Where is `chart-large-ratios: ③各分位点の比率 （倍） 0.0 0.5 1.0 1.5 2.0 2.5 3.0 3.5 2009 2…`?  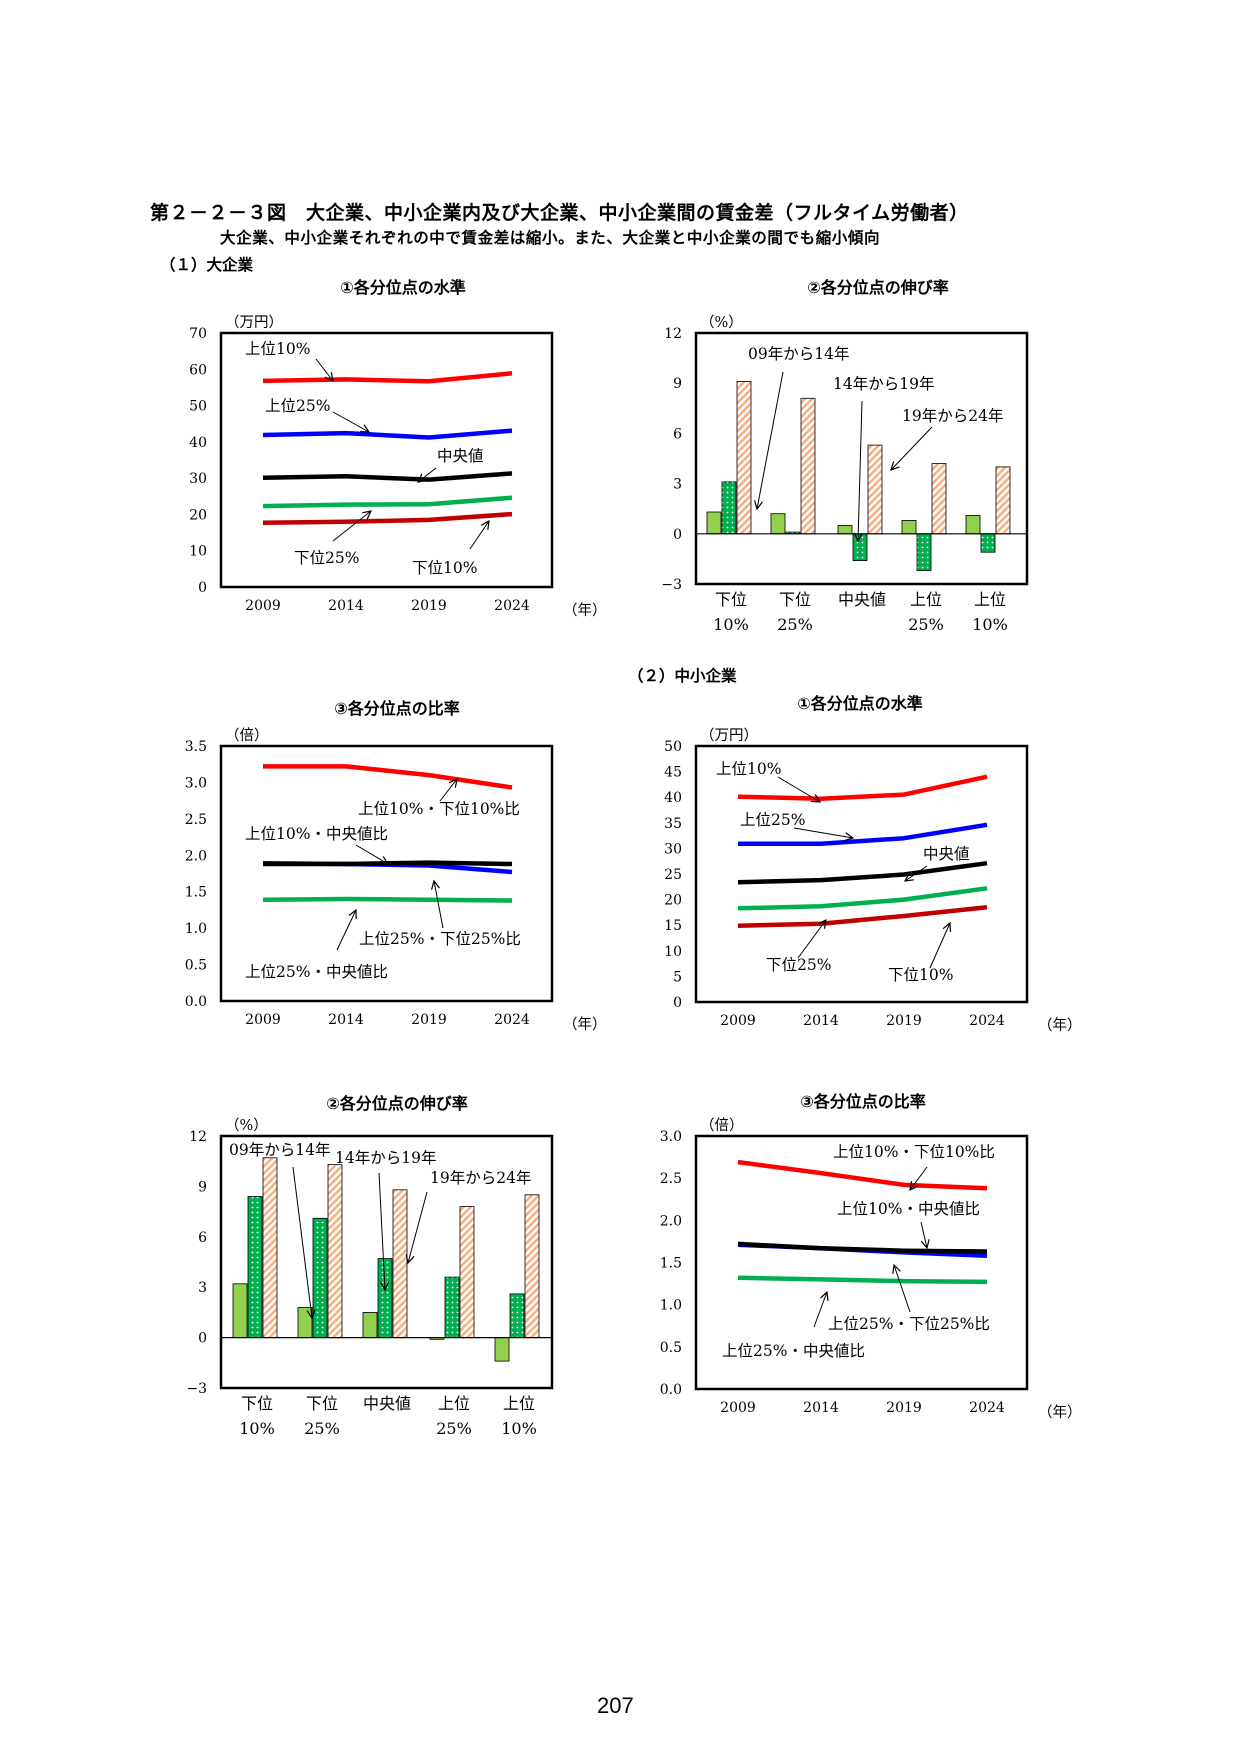 chart-large-ratios: ③各分位点の比率 （倍） 0.0 0.5 1.0 1.5 2.0 2.5 3.0 3.5 2009 2… is located at coordinates (396, 866).